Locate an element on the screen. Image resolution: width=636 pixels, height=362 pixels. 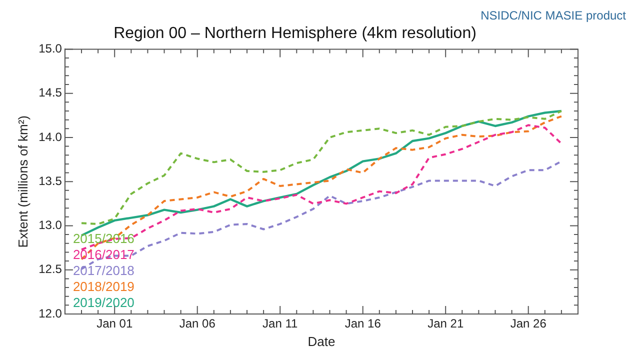
y-tick-label: 13.5 is located at coordinates (50, 181).